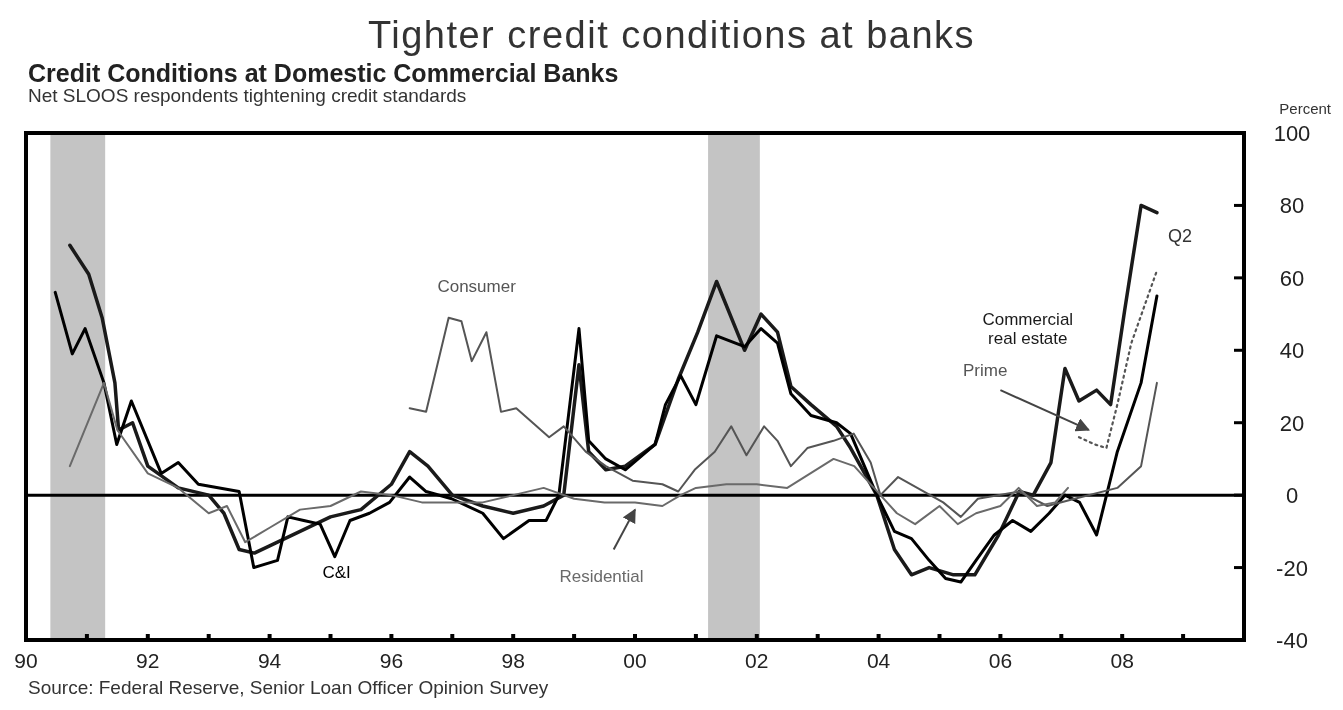  Describe the element at coordinates (601, 577) in the screenshot. I see `text: Residential` at that location.